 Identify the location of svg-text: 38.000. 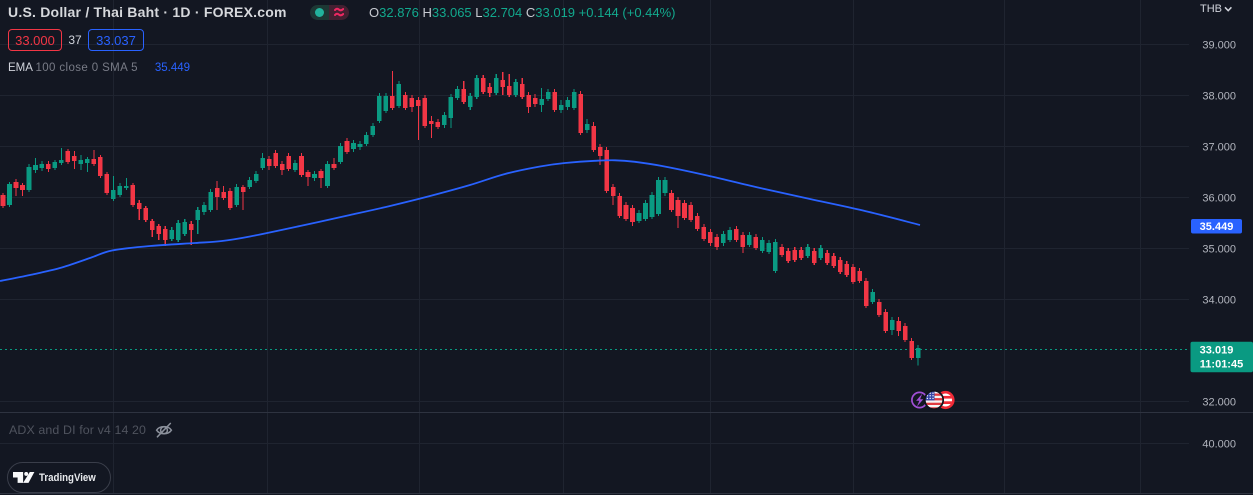
(1219, 97).